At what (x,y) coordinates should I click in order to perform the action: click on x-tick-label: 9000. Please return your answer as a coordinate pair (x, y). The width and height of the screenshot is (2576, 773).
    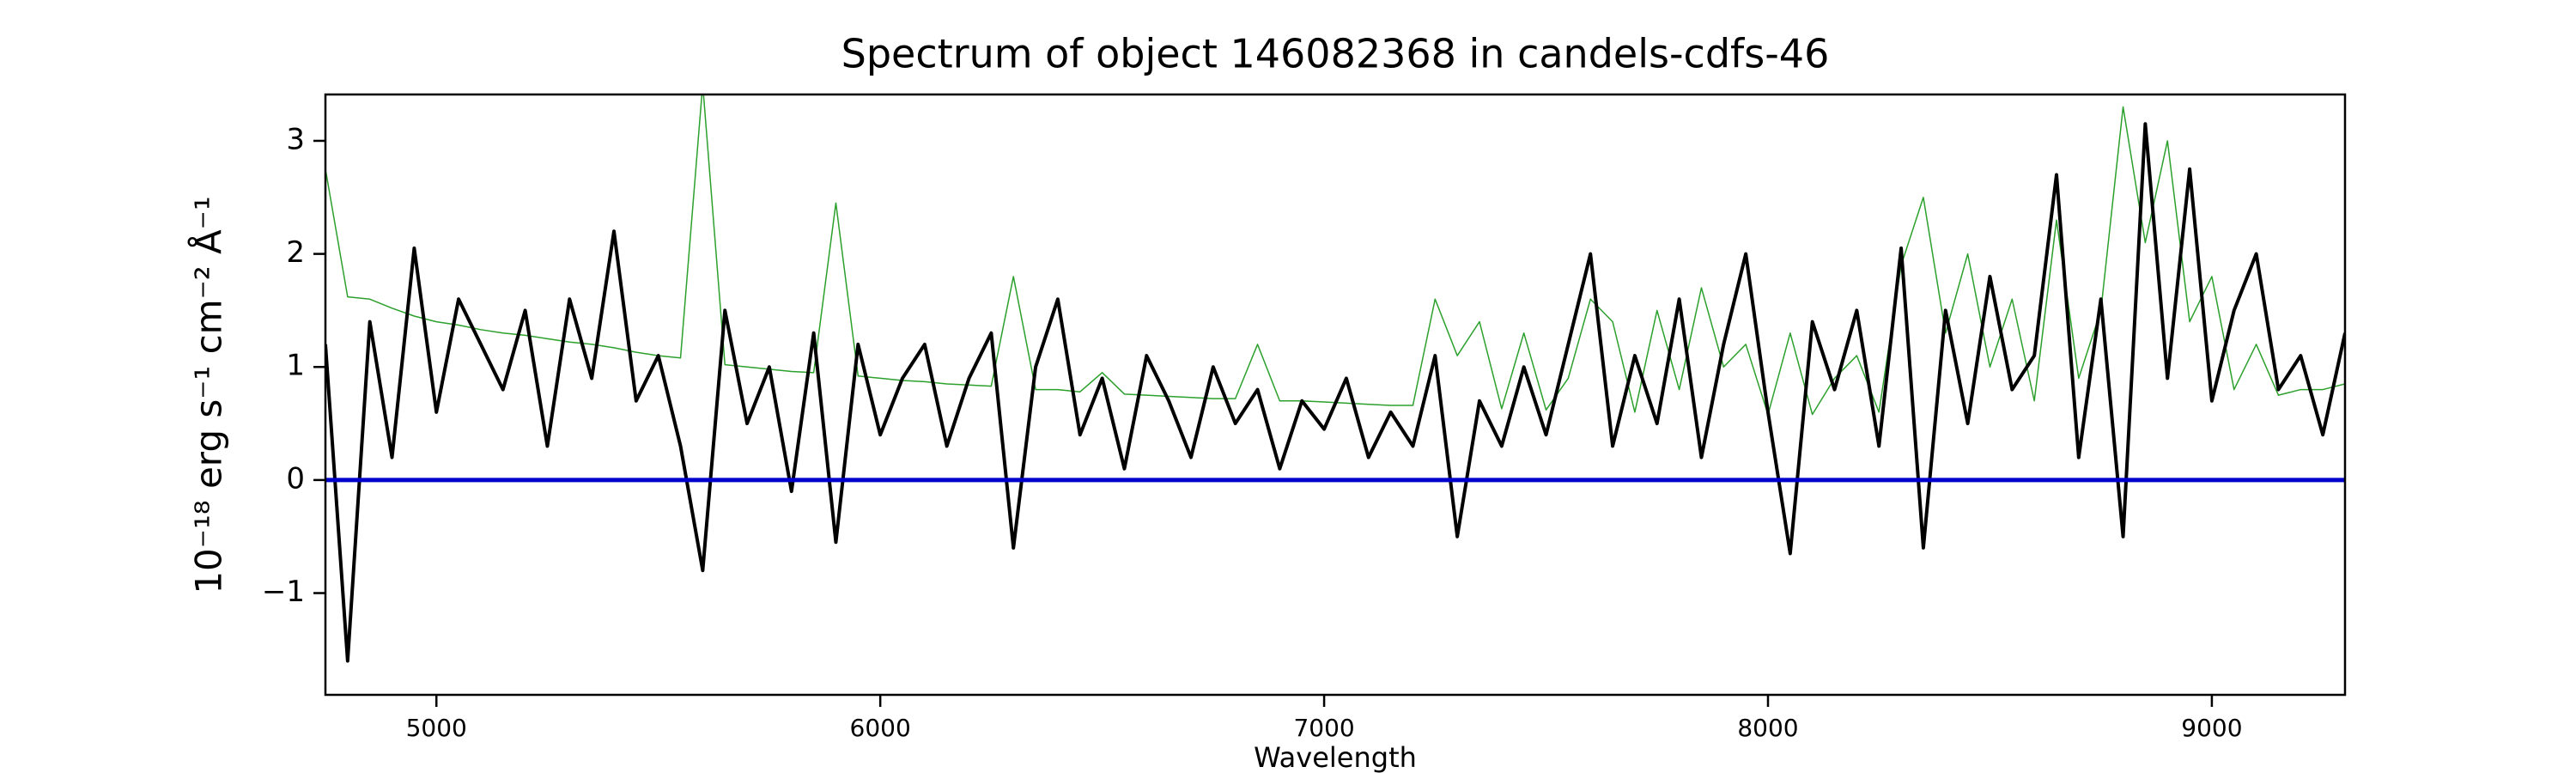
    Looking at the image, I should click on (2211, 728).